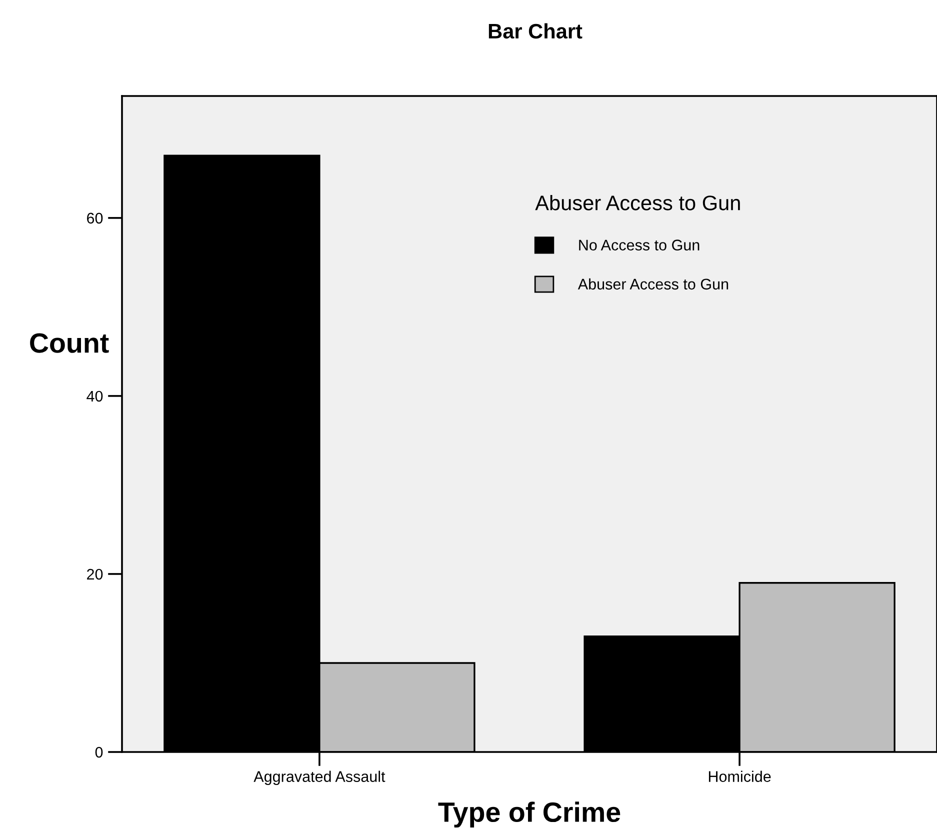 This screenshot has height=836, width=937. I want to click on chart-title: Bar Chart, so click(535, 31).